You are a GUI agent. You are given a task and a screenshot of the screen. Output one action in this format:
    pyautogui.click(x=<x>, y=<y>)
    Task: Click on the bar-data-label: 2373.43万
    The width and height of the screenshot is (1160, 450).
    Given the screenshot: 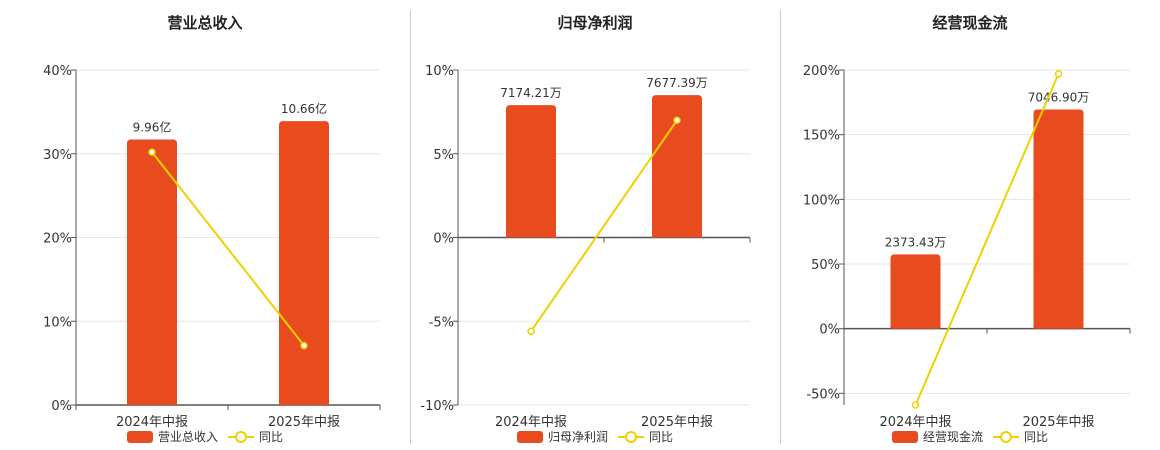 What is the action you would take?
    pyautogui.click(x=916, y=242)
    